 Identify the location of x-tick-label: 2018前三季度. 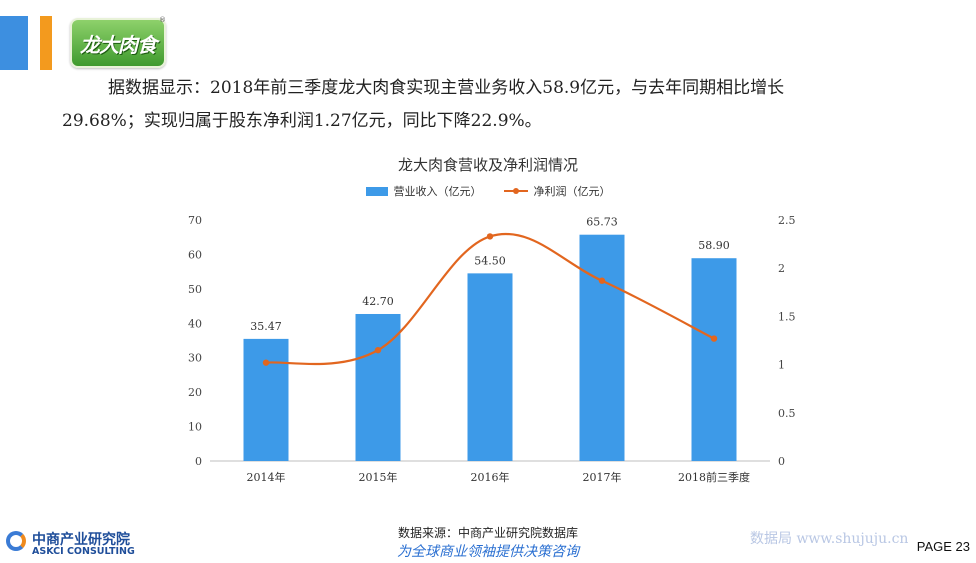
(714, 477).